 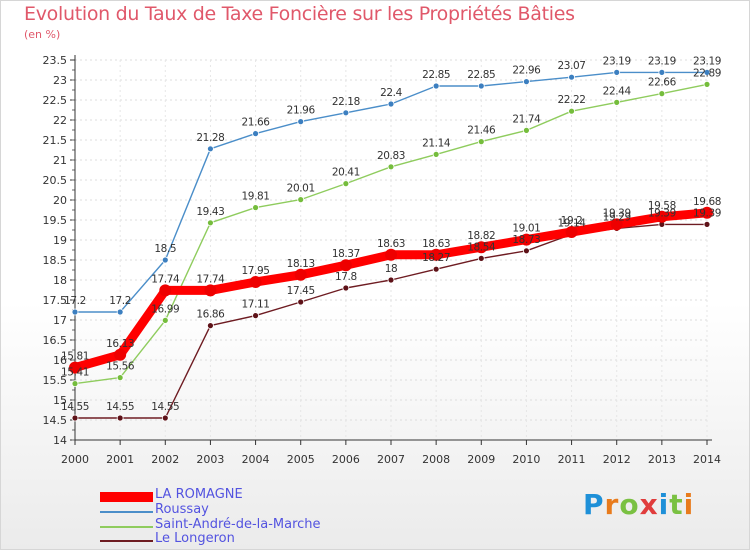 I want to click on y-tick-label: 23.5, so click(x=55, y=60).